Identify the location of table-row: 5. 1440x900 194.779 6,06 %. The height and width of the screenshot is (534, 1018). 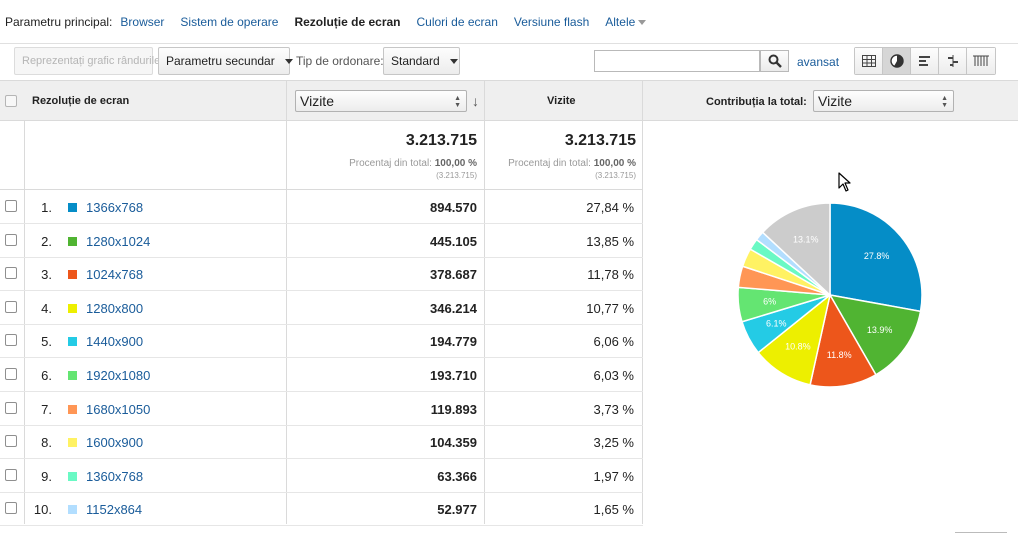
(321, 341).